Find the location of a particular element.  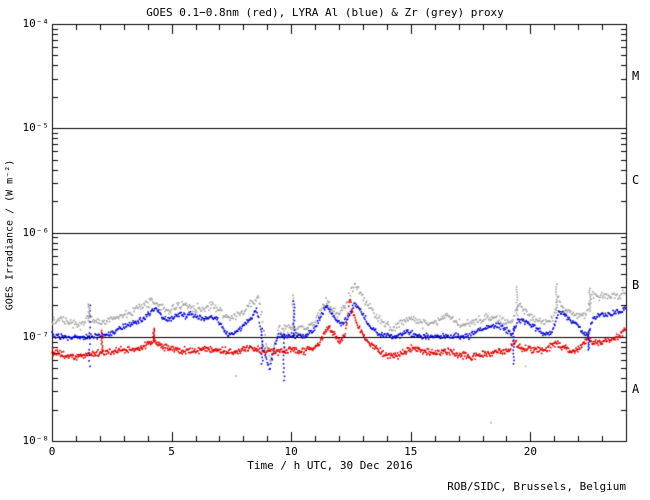

x-tick-label: 10 is located at coordinates (291, 451).